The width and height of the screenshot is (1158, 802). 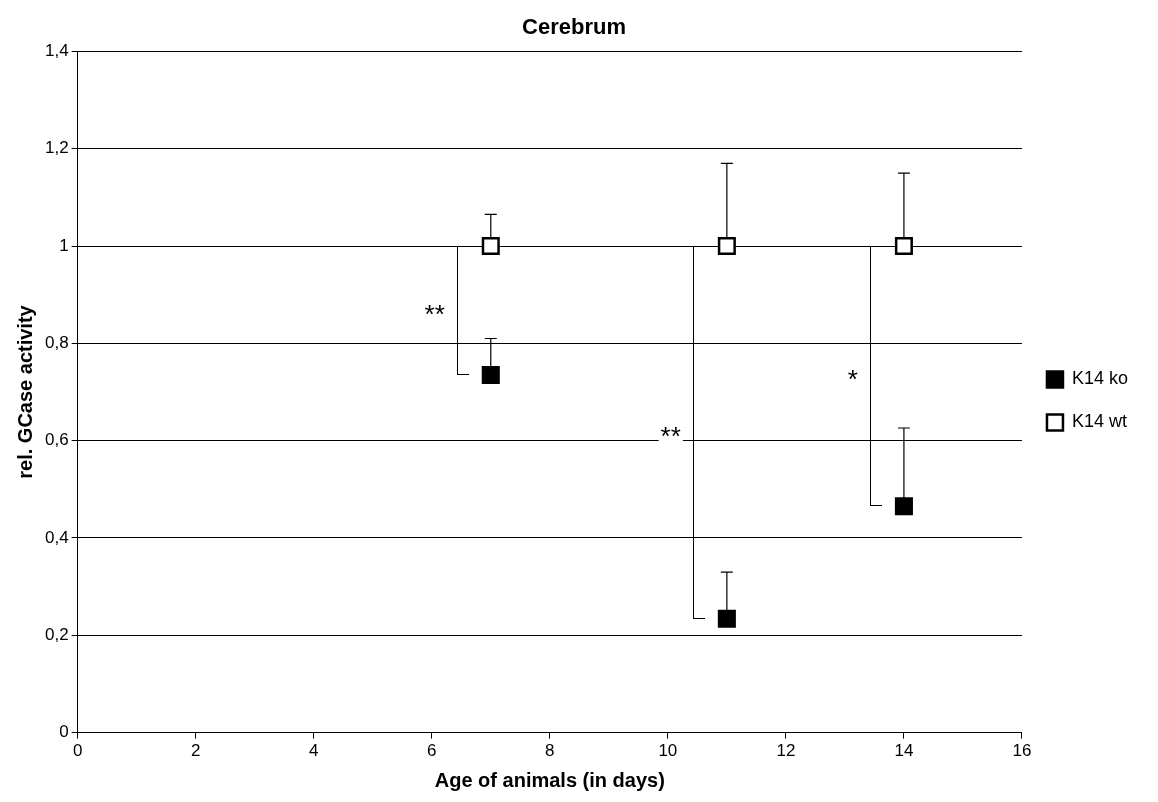 What do you see at coordinates (574, 27) in the screenshot?
I see `chart-title: Cerebrum` at bounding box center [574, 27].